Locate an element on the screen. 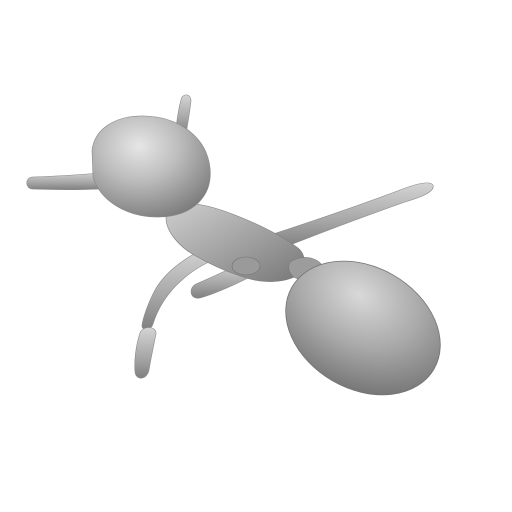 Image resolution: width=512 pixels, height=512 pixels. antenna-top is located at coordinates (183, 114).